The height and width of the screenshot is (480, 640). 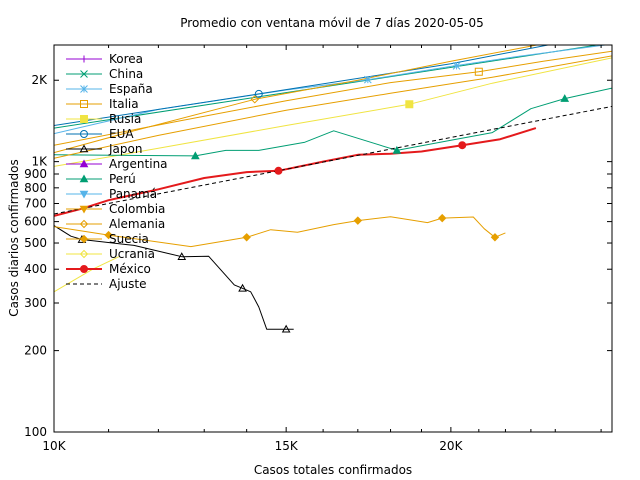 I want to click on legend-label-ajuste: Ajuste, so click(x=128, y=284).